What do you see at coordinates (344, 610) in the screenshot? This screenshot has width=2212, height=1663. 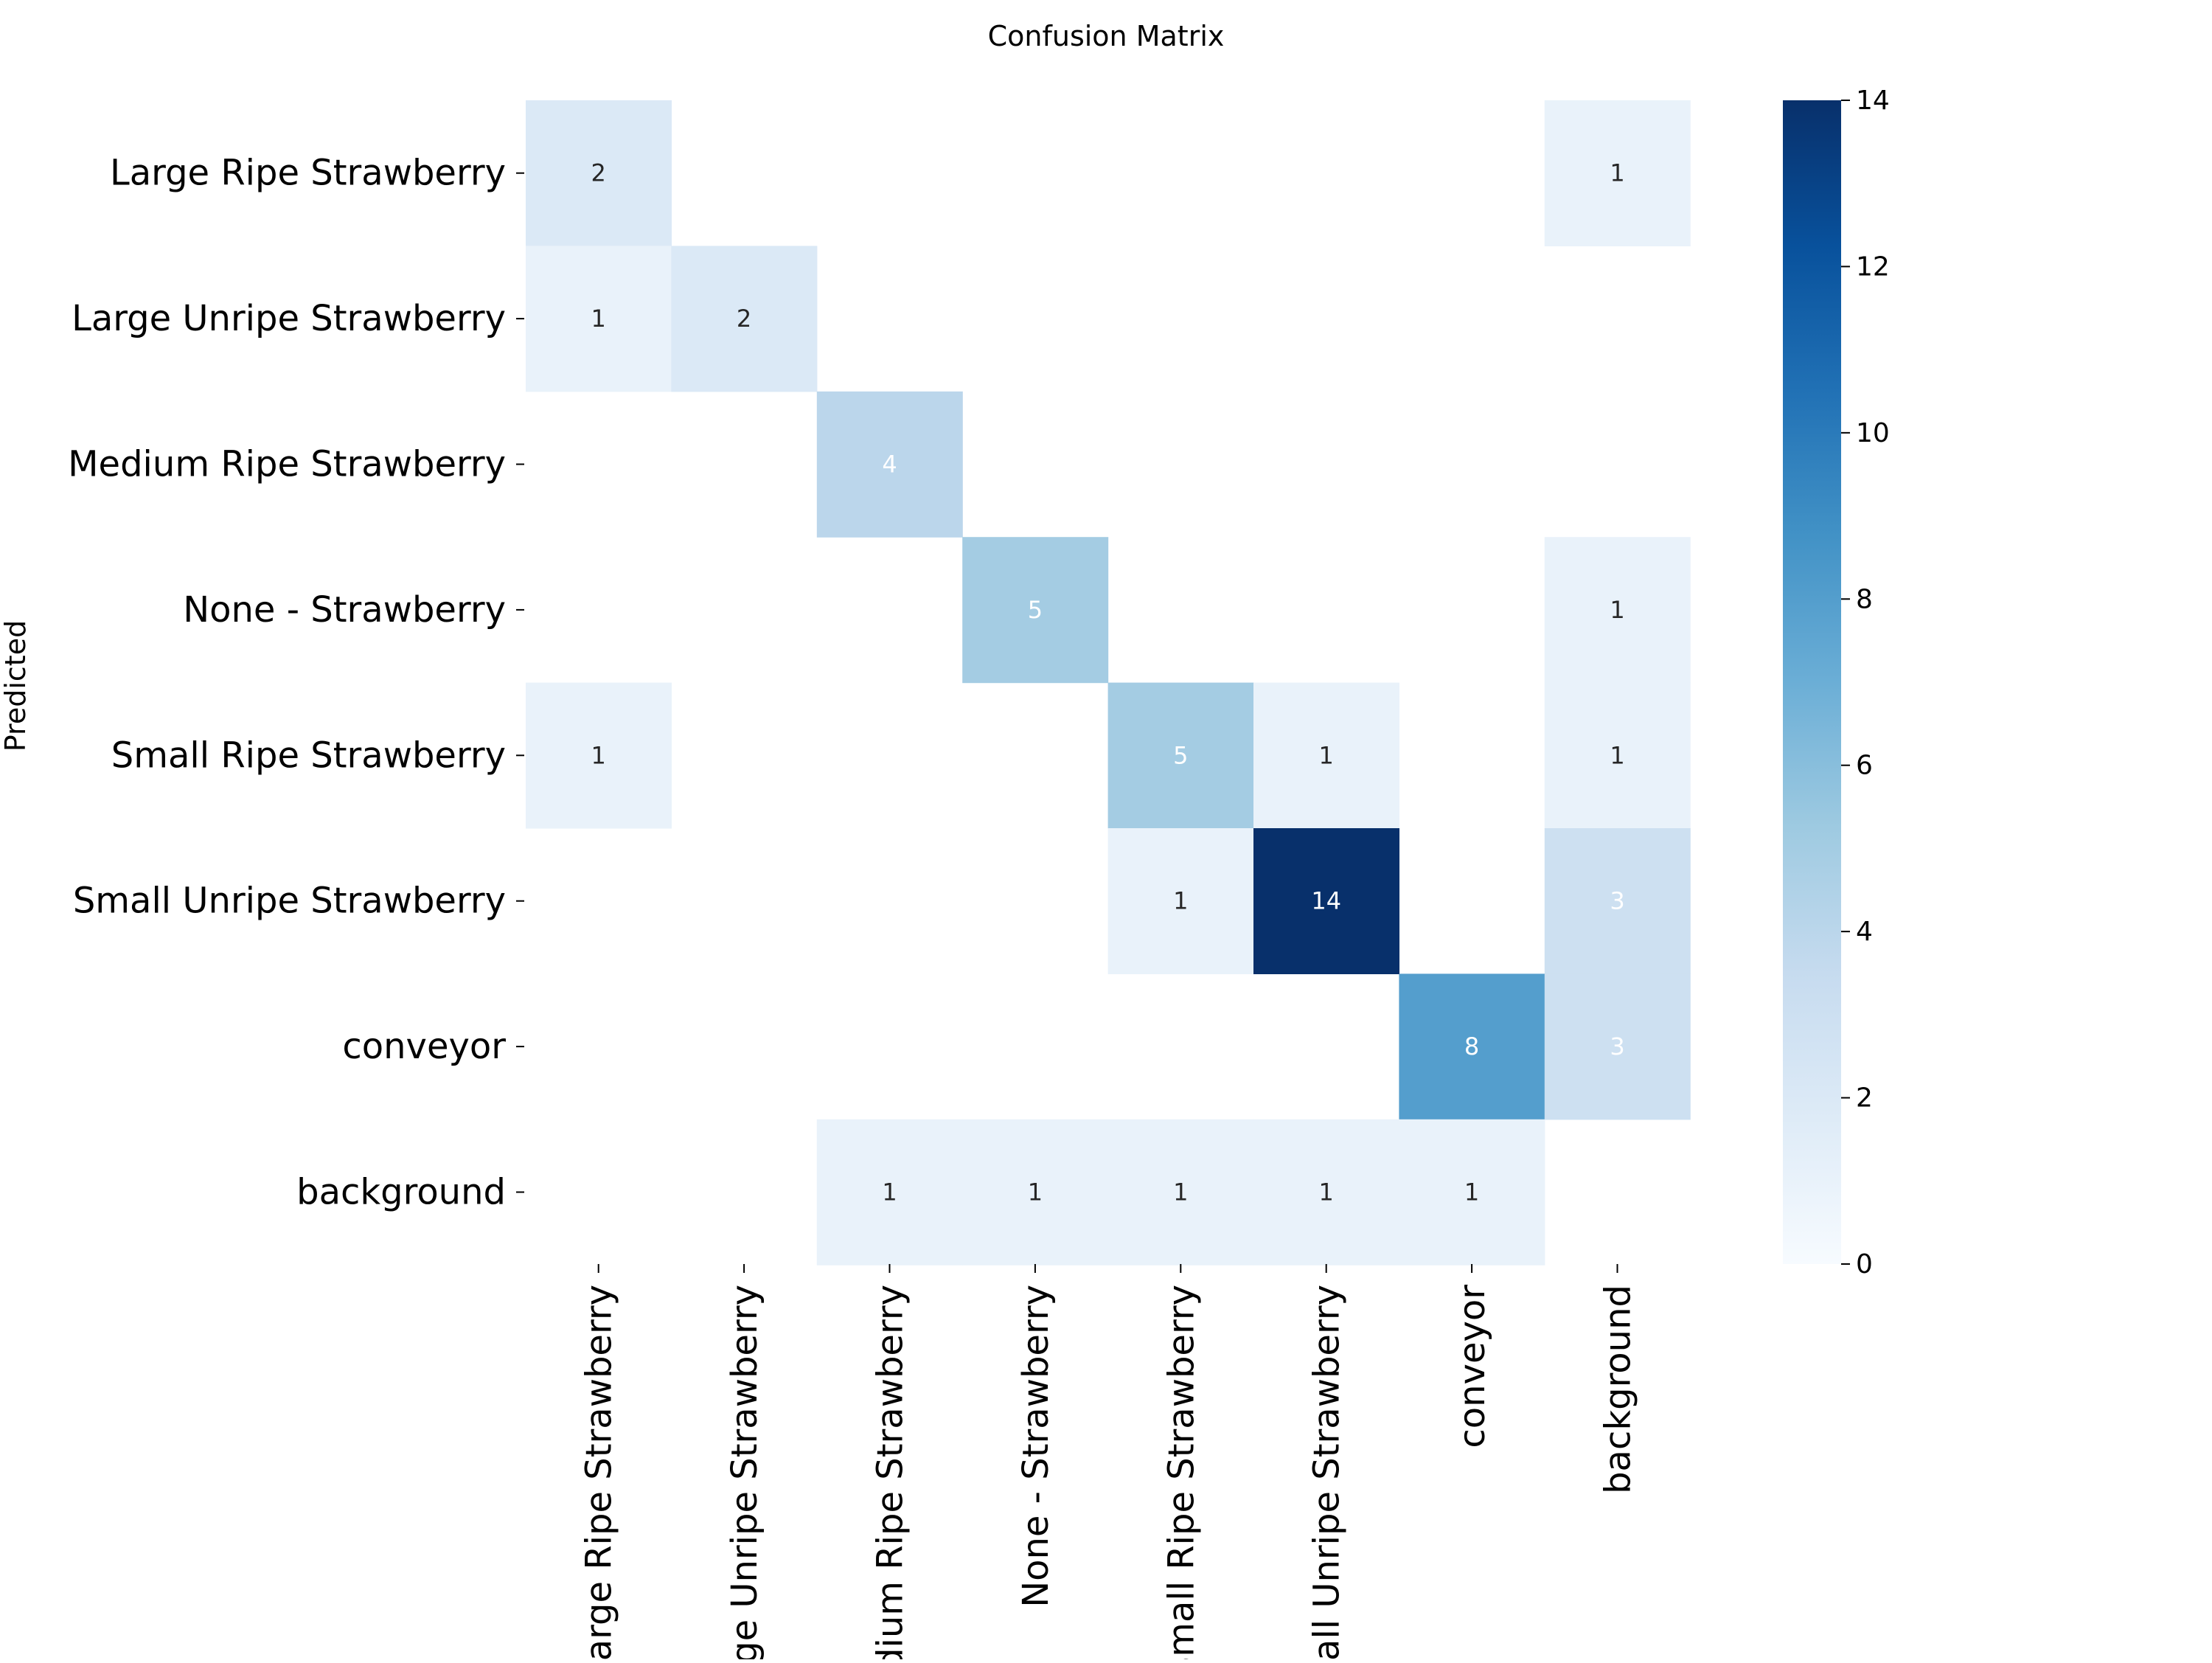 I see `row-label: None - Strawberry` at bounding box center [344, 610].